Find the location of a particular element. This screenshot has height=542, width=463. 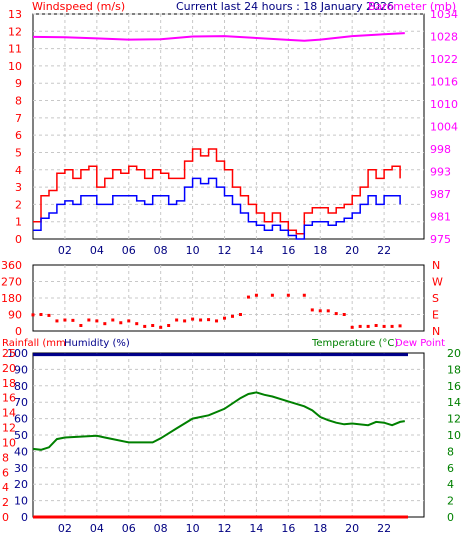

compass-tick-label: S is located at coordinates (435, 298).